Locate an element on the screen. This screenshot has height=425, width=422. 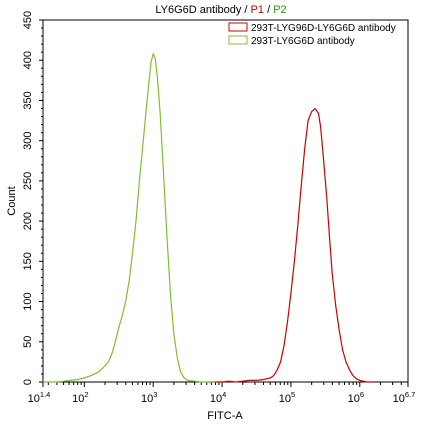
x-axis-ticks: 101.4 10² 10³ 10⁴ 10⁵ 10⁶ 106.7 is located at coordinates (222, 393).